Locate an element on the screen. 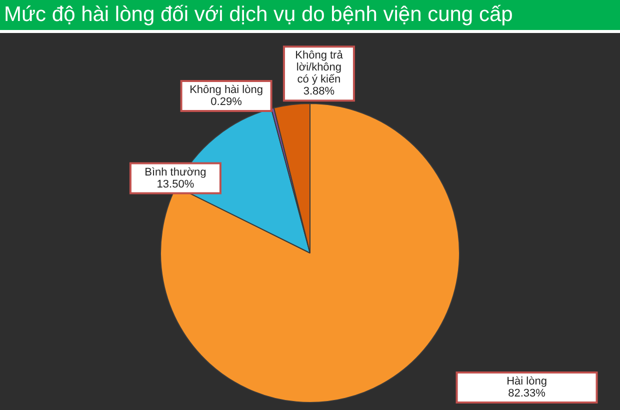 This screenshot has width=620, height=410. chart-title: Mức độ hài lòng đối với dịch vụ do bệnh viện cung cấp is located at coordinates (310, 16).